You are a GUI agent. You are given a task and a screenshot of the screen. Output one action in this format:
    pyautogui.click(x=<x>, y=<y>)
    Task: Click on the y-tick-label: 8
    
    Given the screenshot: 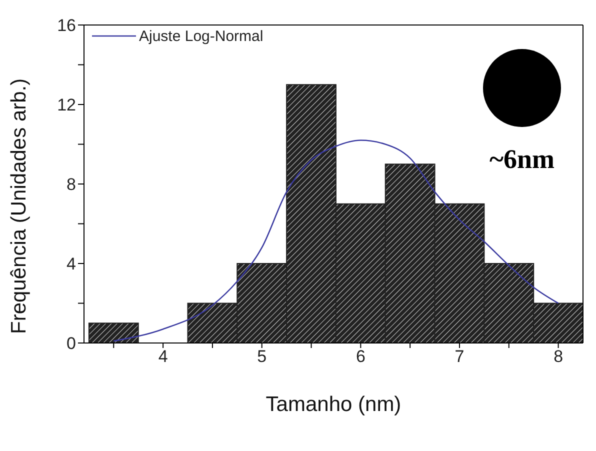 What is the action you would take?
    pyautogui.click(x=71, y=184)
    